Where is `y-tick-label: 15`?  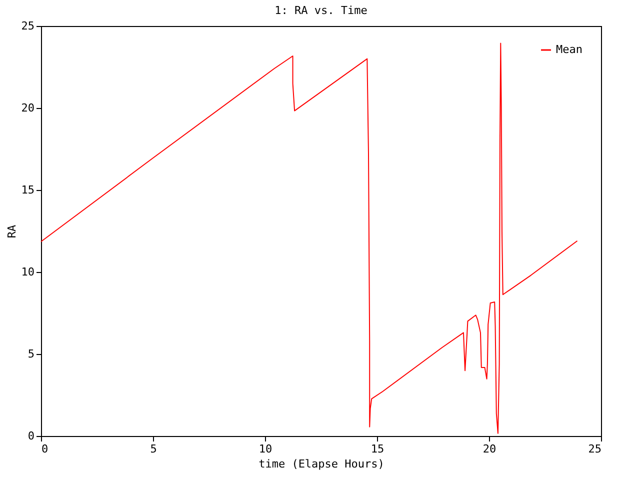 y-tick-label: 15 is located at coordinates (27, 190).